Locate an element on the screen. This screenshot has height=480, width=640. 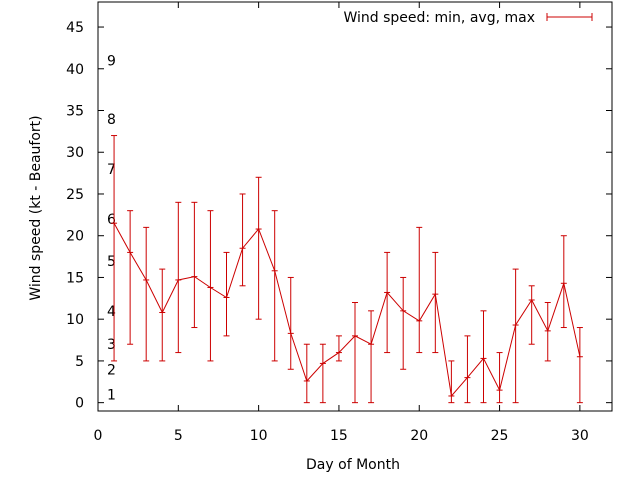
y-tick-label: 35 is located at coordinates (75, 112).